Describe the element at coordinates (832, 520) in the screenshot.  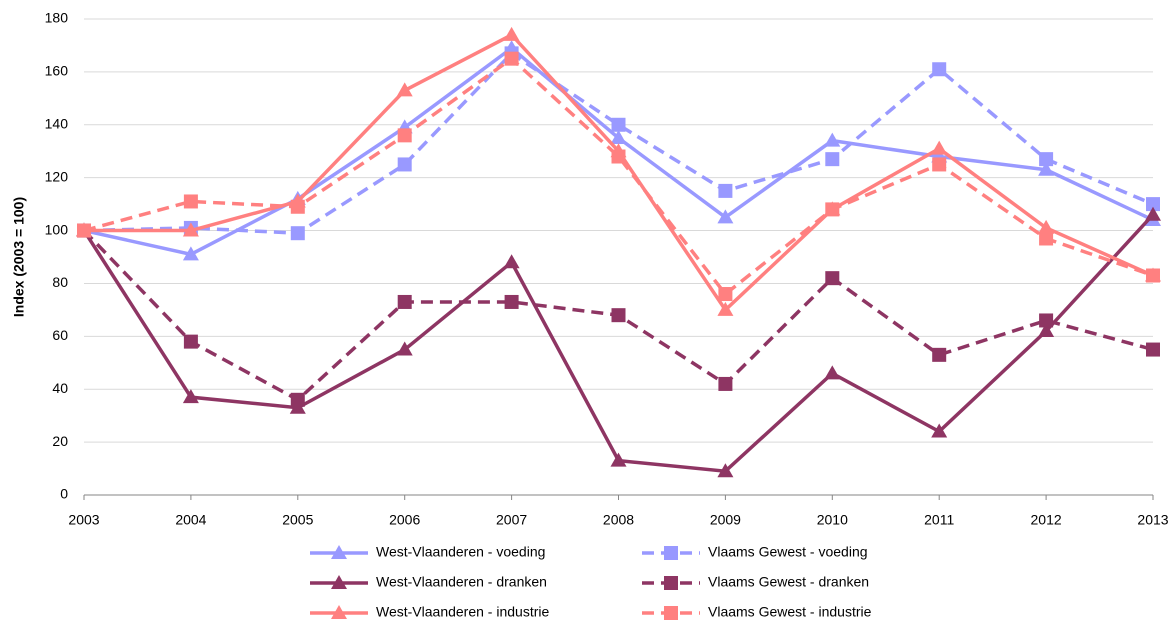
I see `x-tick-label: 2010` at that location.